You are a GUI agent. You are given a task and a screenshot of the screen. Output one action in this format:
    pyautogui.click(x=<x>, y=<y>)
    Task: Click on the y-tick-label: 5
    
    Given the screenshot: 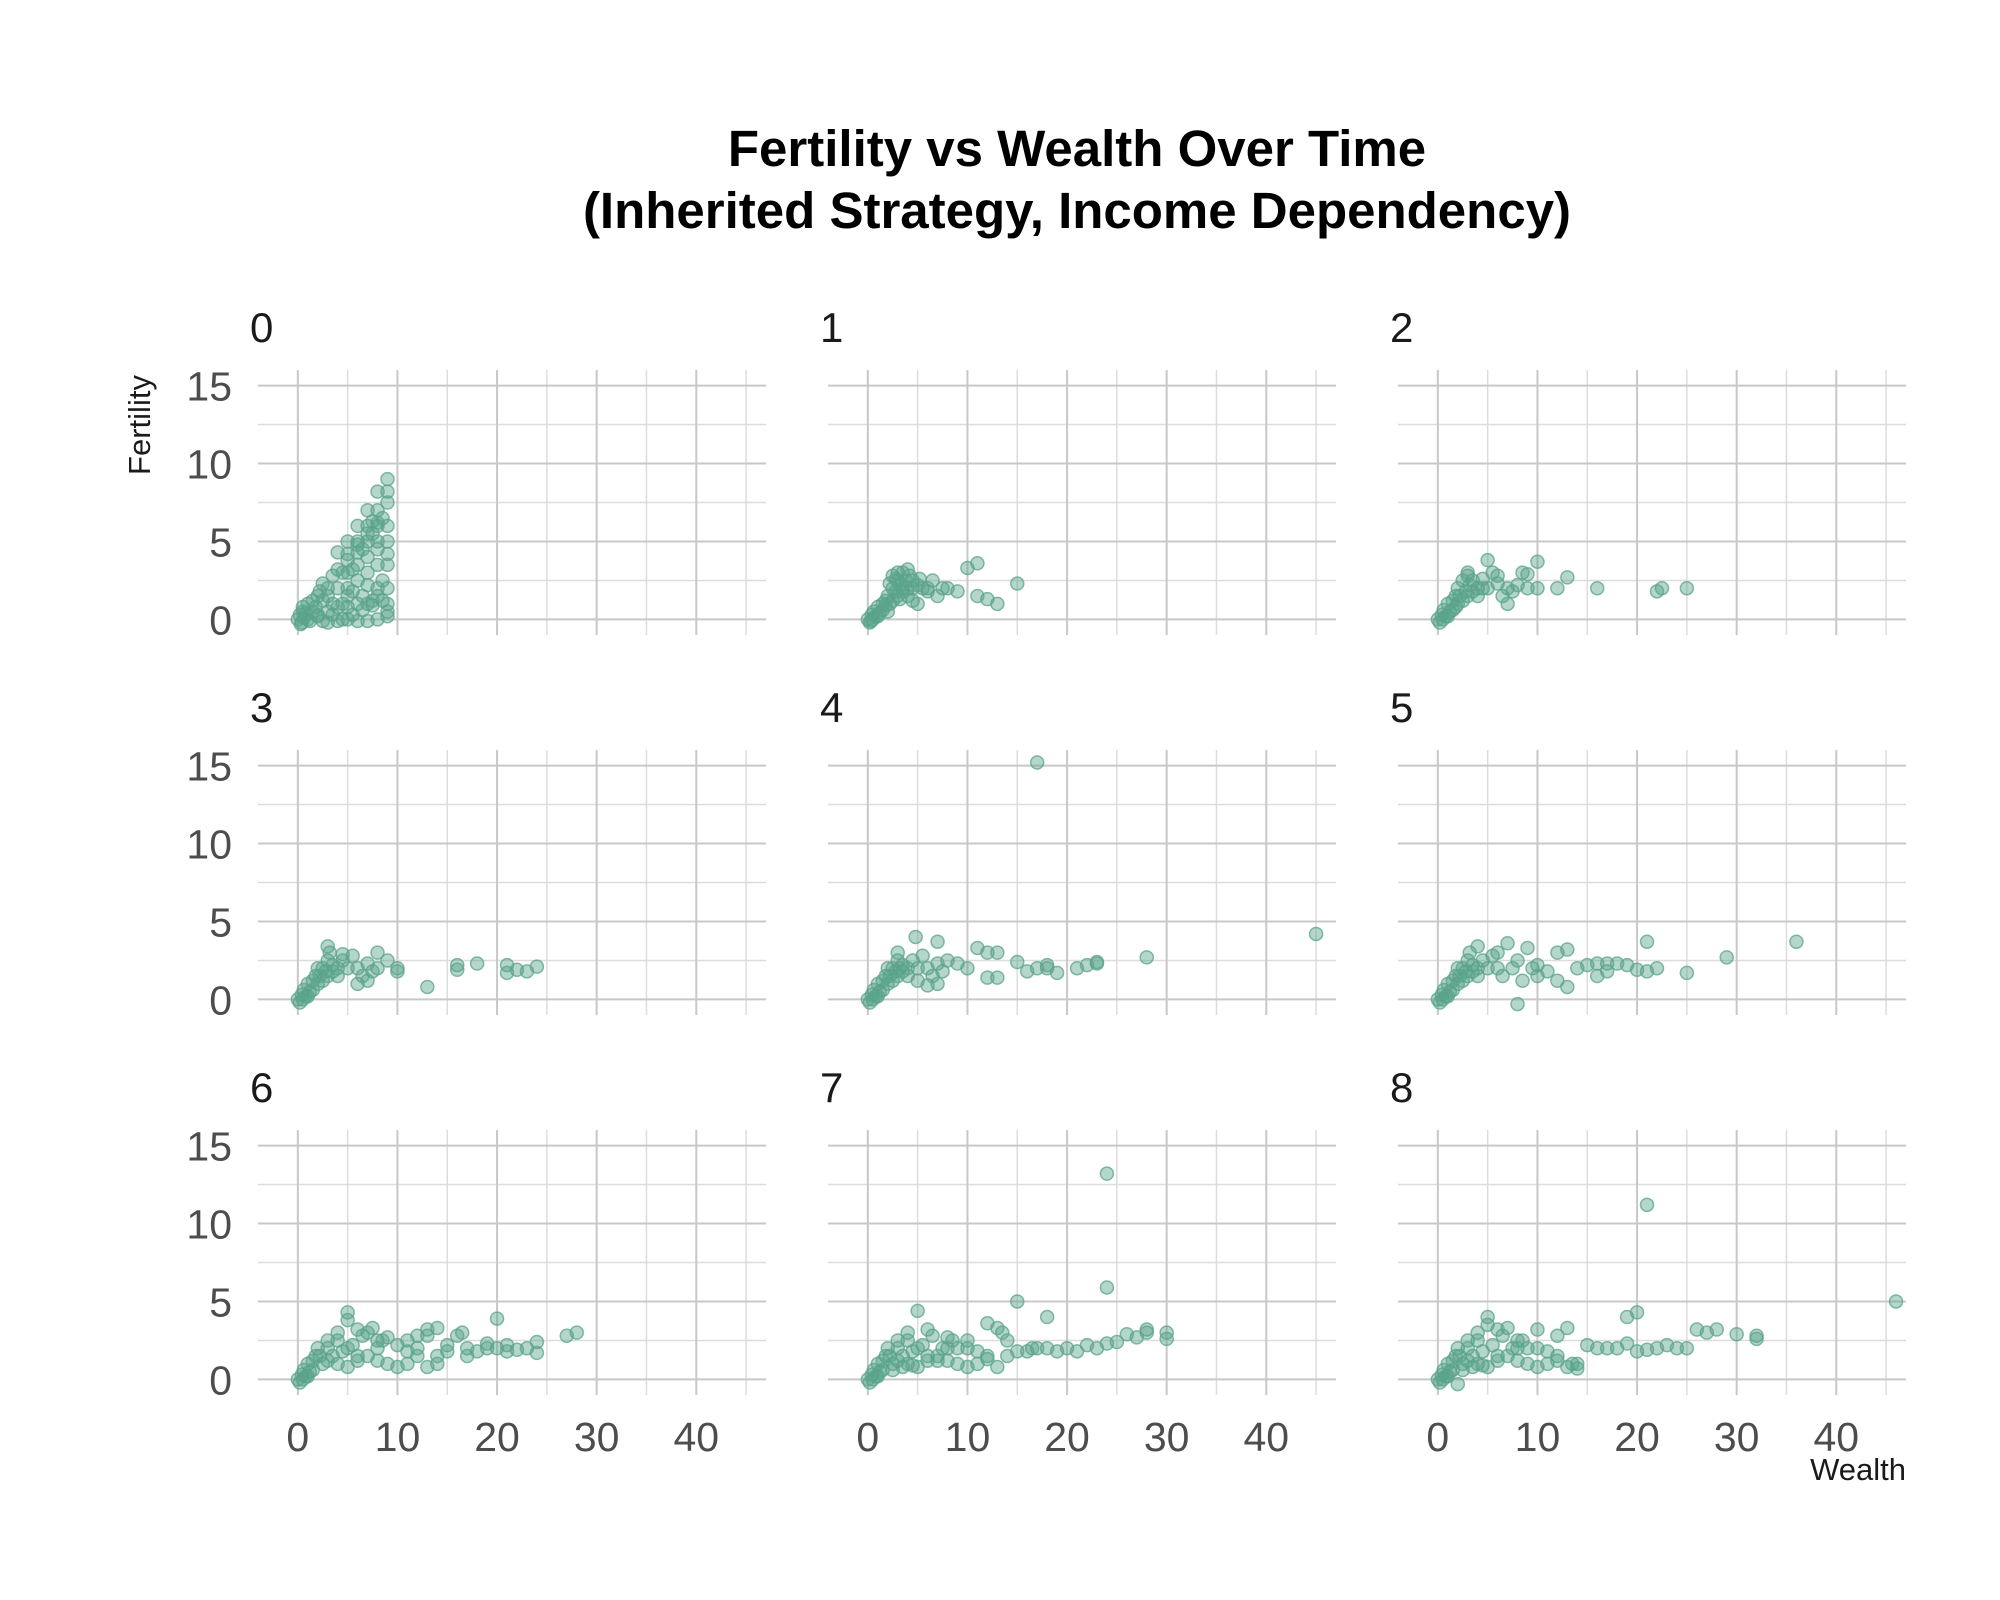 What is the action you would take?
    pyautogui.click(x=220, y=1302)
    